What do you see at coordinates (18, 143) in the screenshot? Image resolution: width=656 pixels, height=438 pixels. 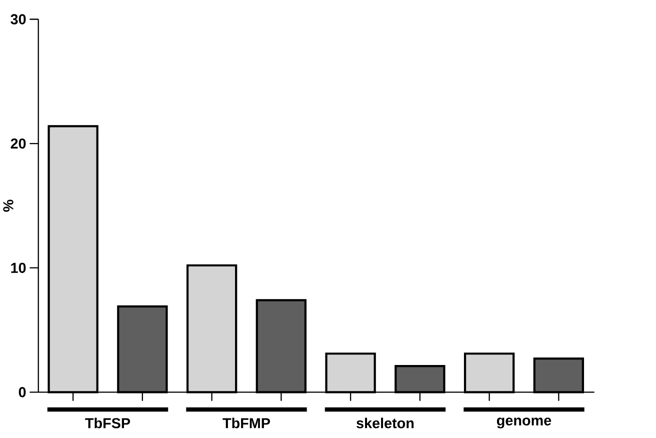 I see `y-tick-label: 20` at bounding box center [18, 143].